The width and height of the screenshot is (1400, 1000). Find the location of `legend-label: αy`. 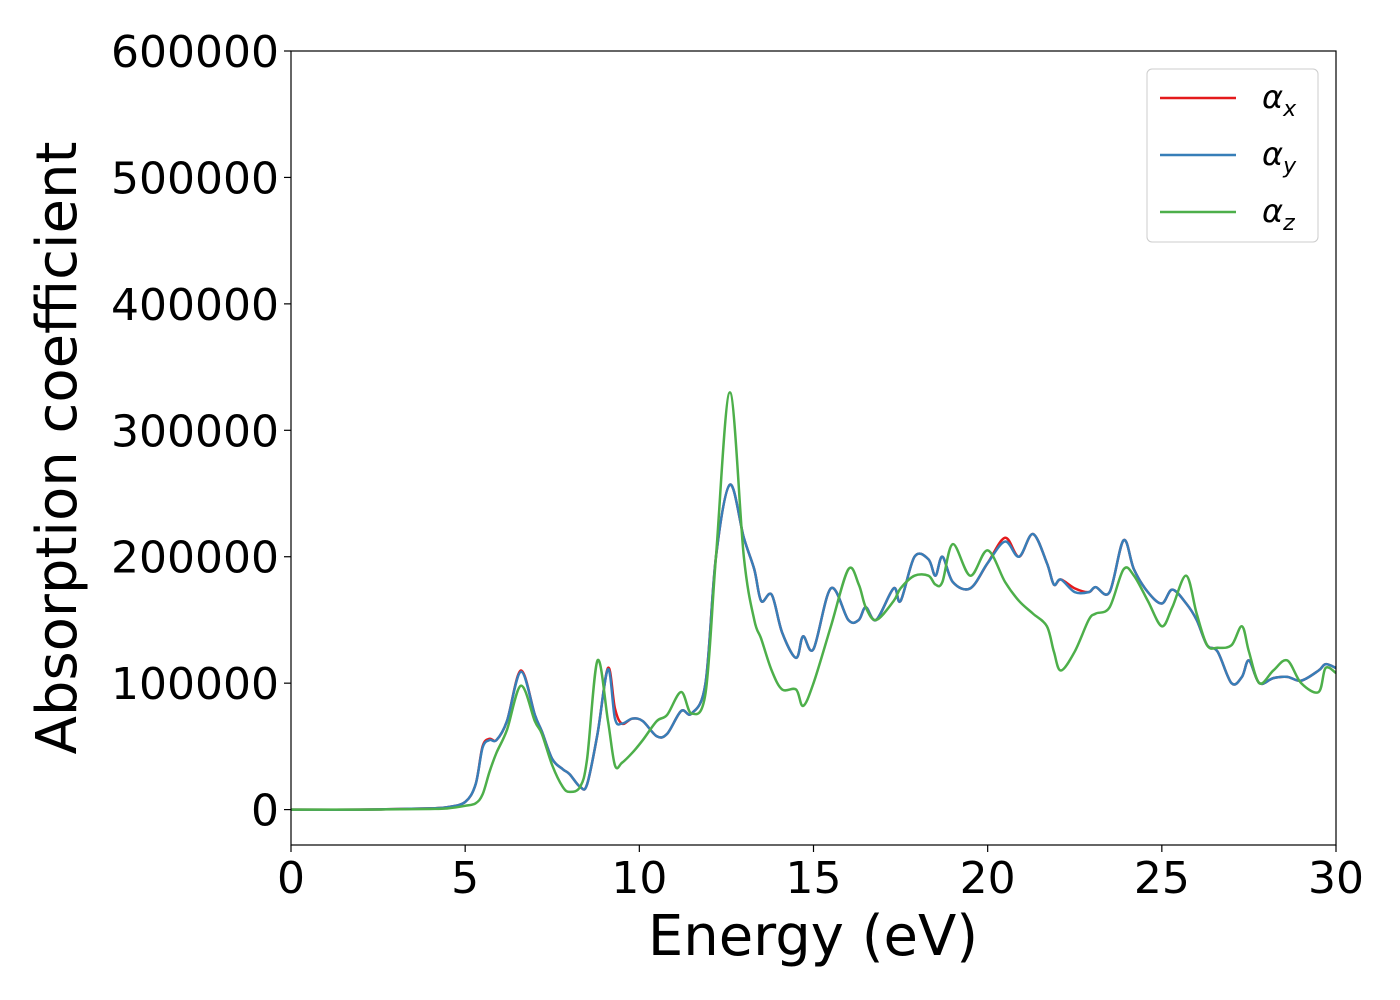

legend-label: αy is located at coordinates (1279, 157).